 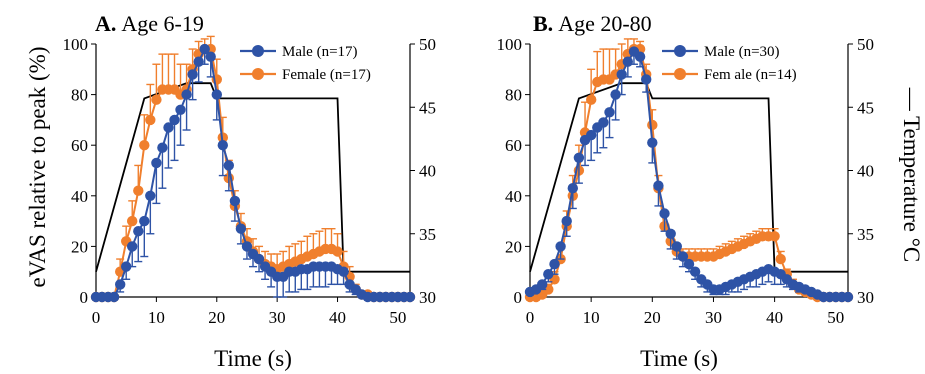 I want to click on panel-a-x-tick-label: 30, so click(x=277, y=317).